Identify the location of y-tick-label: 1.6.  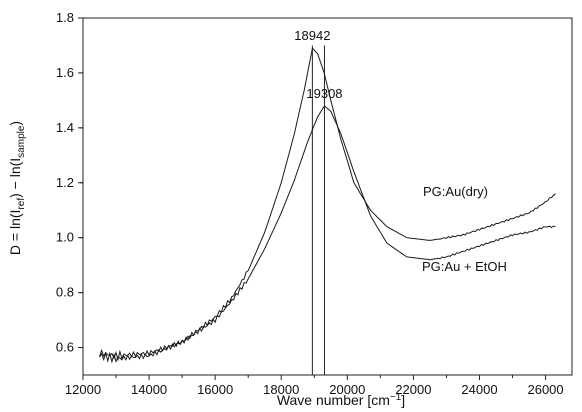
(65, 72).